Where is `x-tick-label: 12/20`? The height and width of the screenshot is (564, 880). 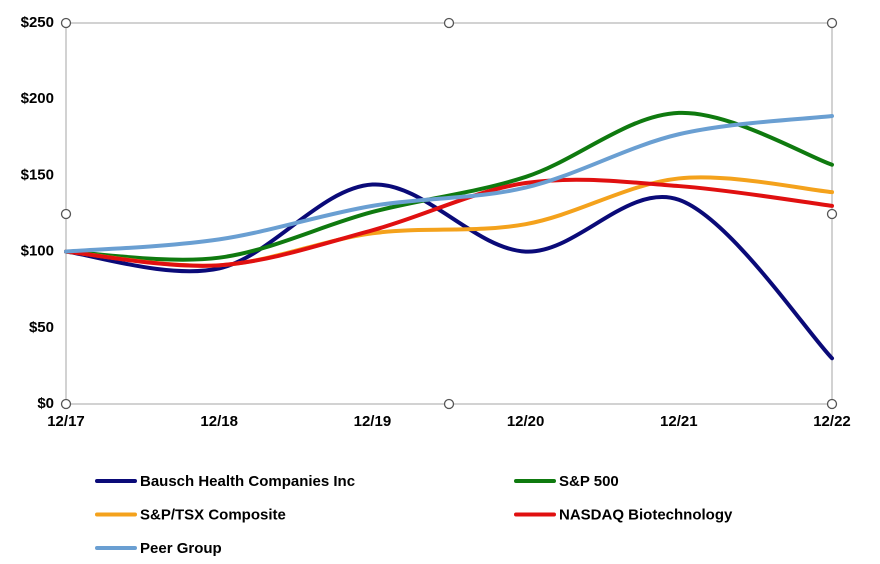
x-tick-label: 12/20 is located at coordinates (526, 421).